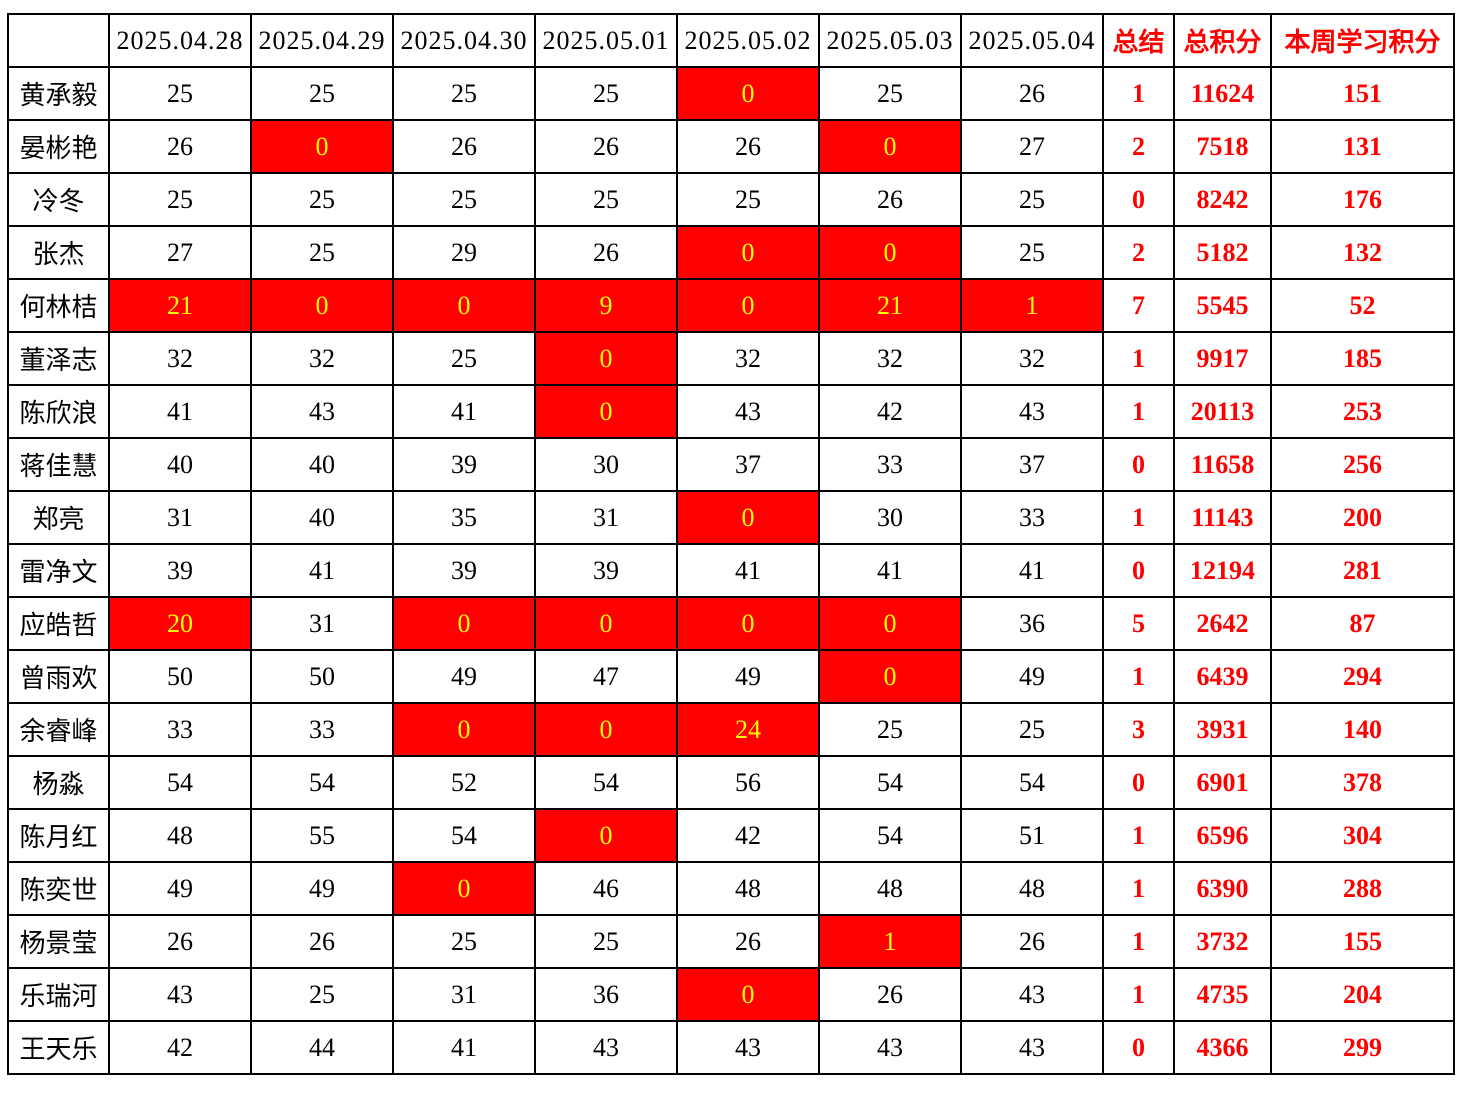  Describe the element at coordinates (58, 517) in the screenshot. I see `student-name: 郑亮` at that location.